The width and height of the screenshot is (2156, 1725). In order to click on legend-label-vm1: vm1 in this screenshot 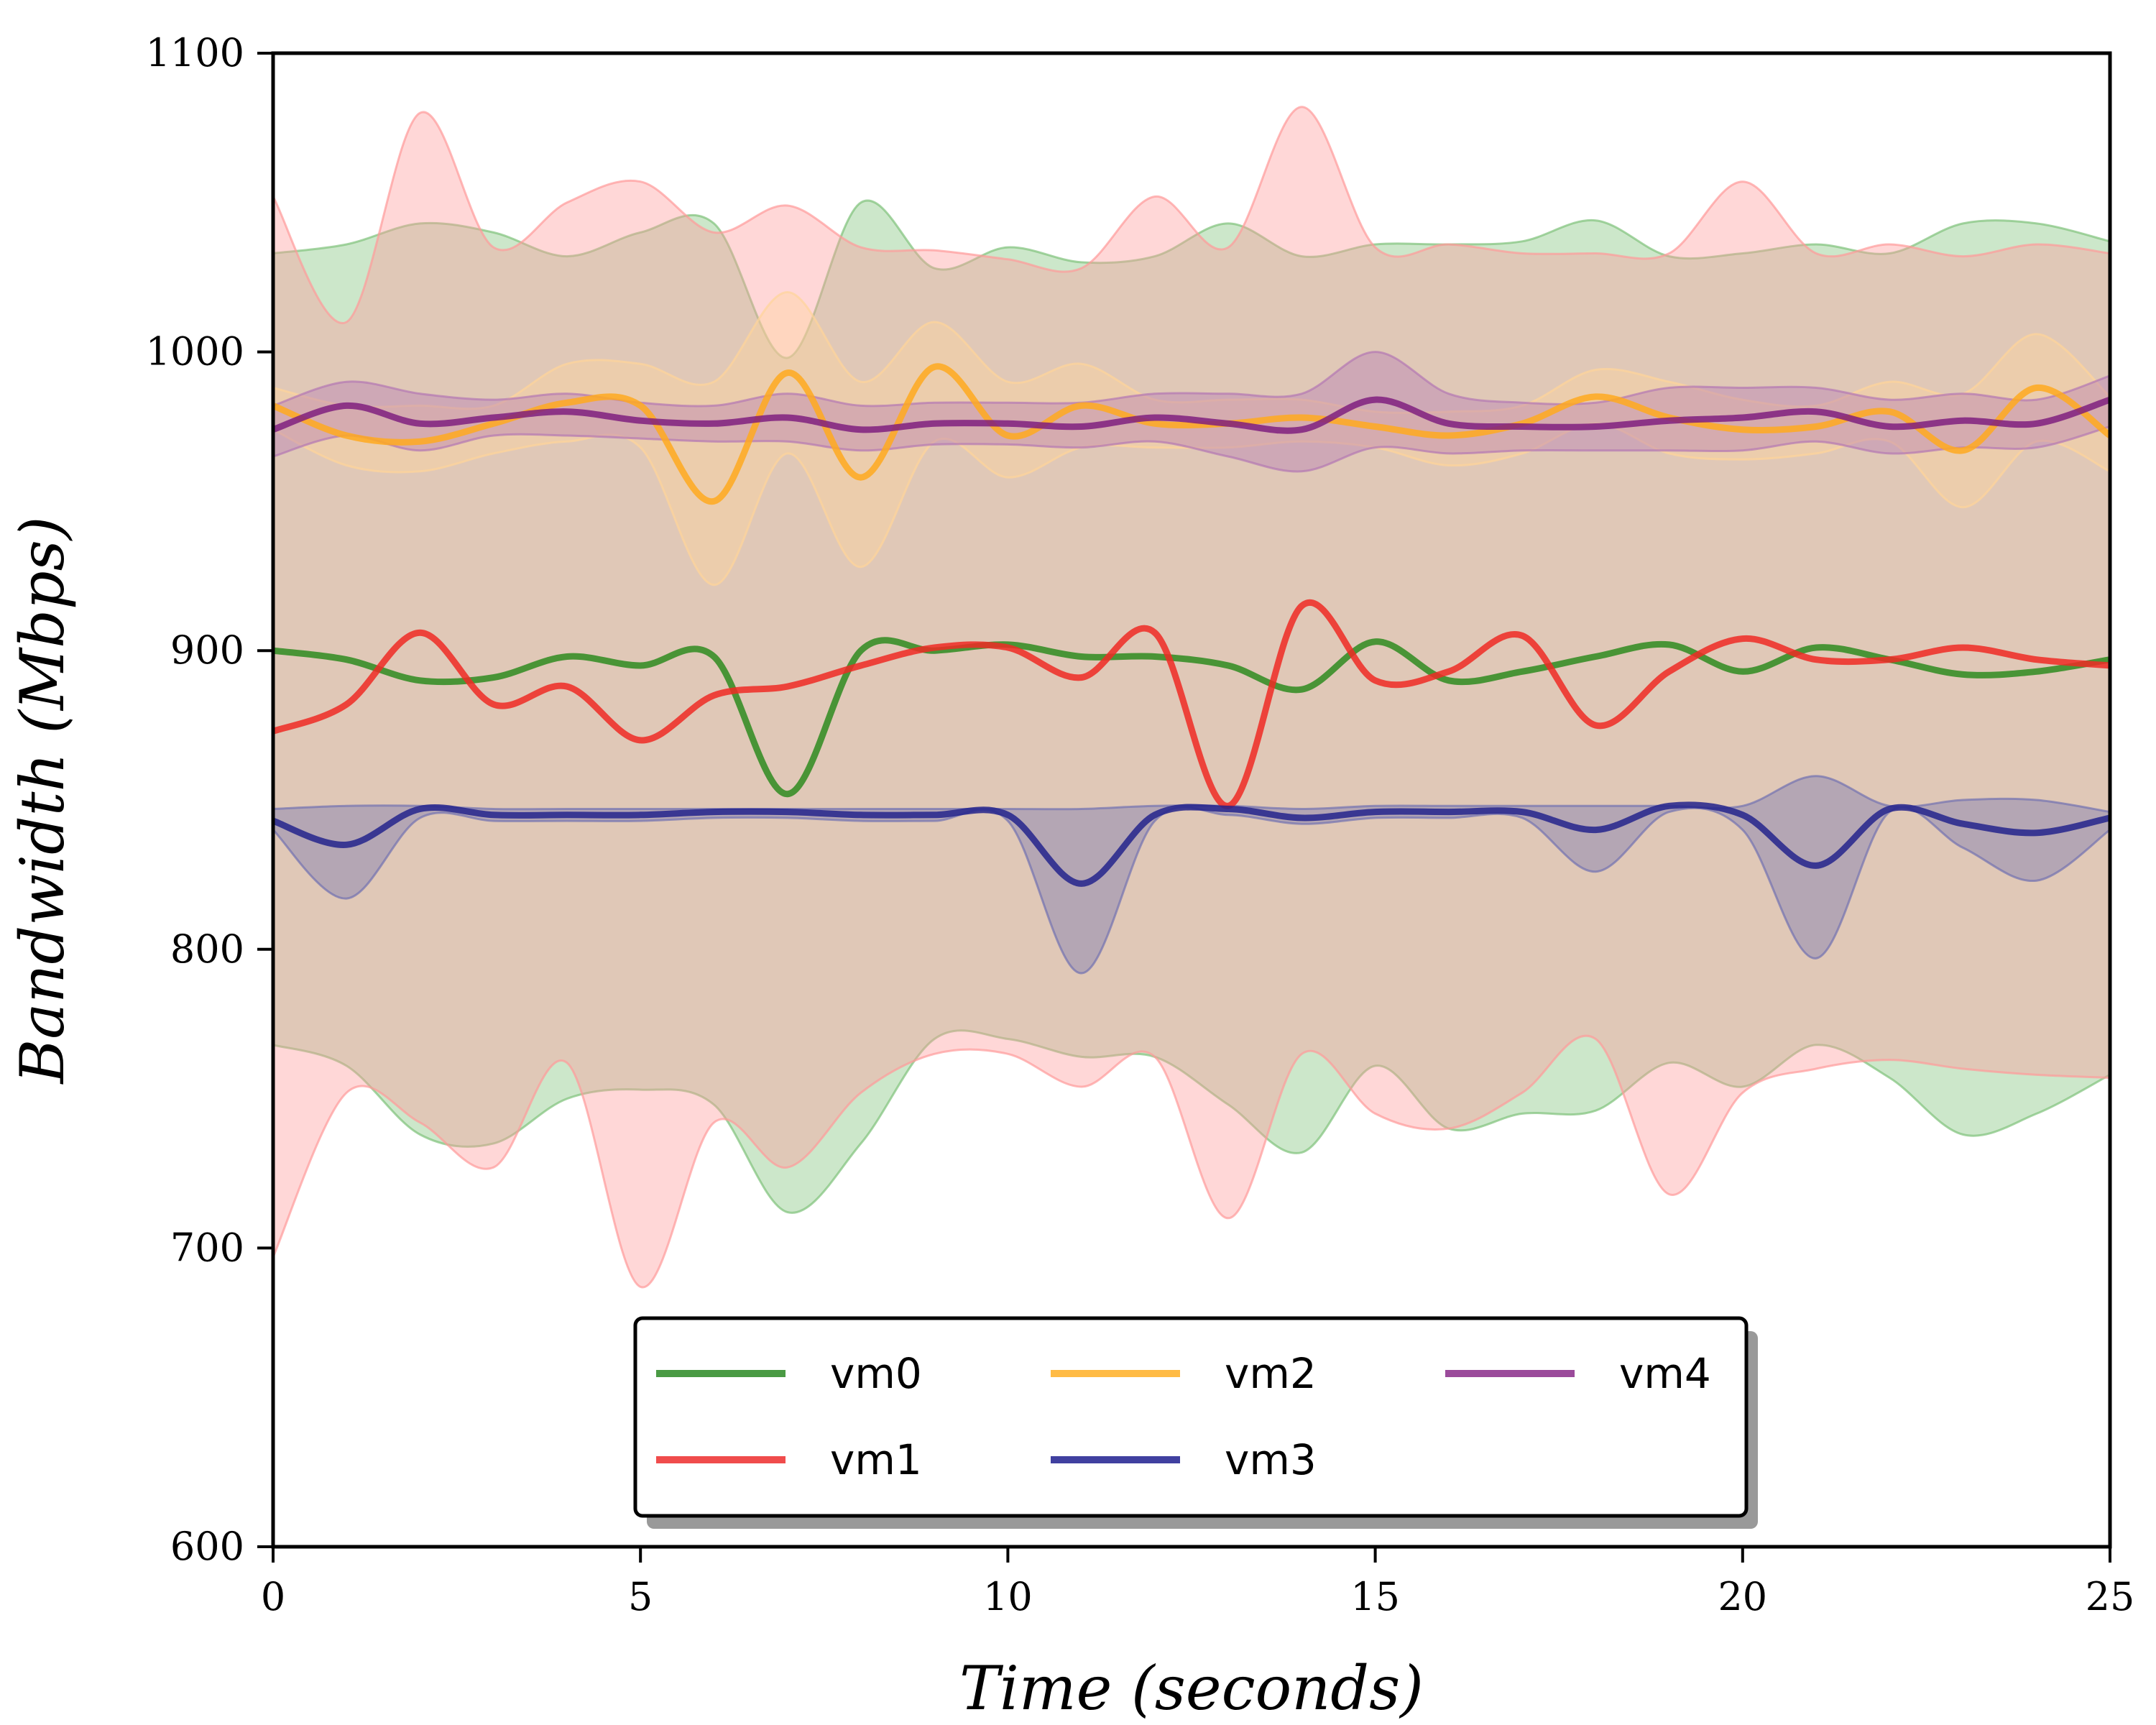, I will do `click(876, 1459)`.